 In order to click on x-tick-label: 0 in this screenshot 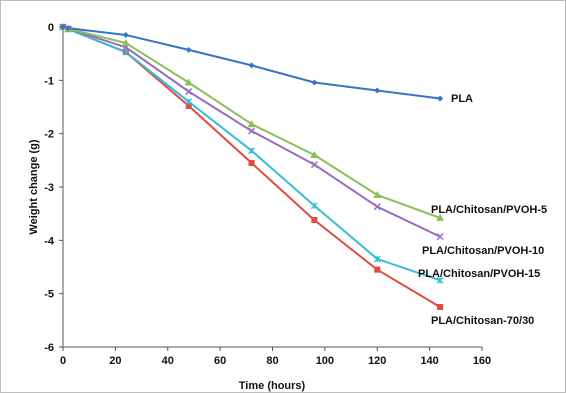, I will do `click(63, 361)`.